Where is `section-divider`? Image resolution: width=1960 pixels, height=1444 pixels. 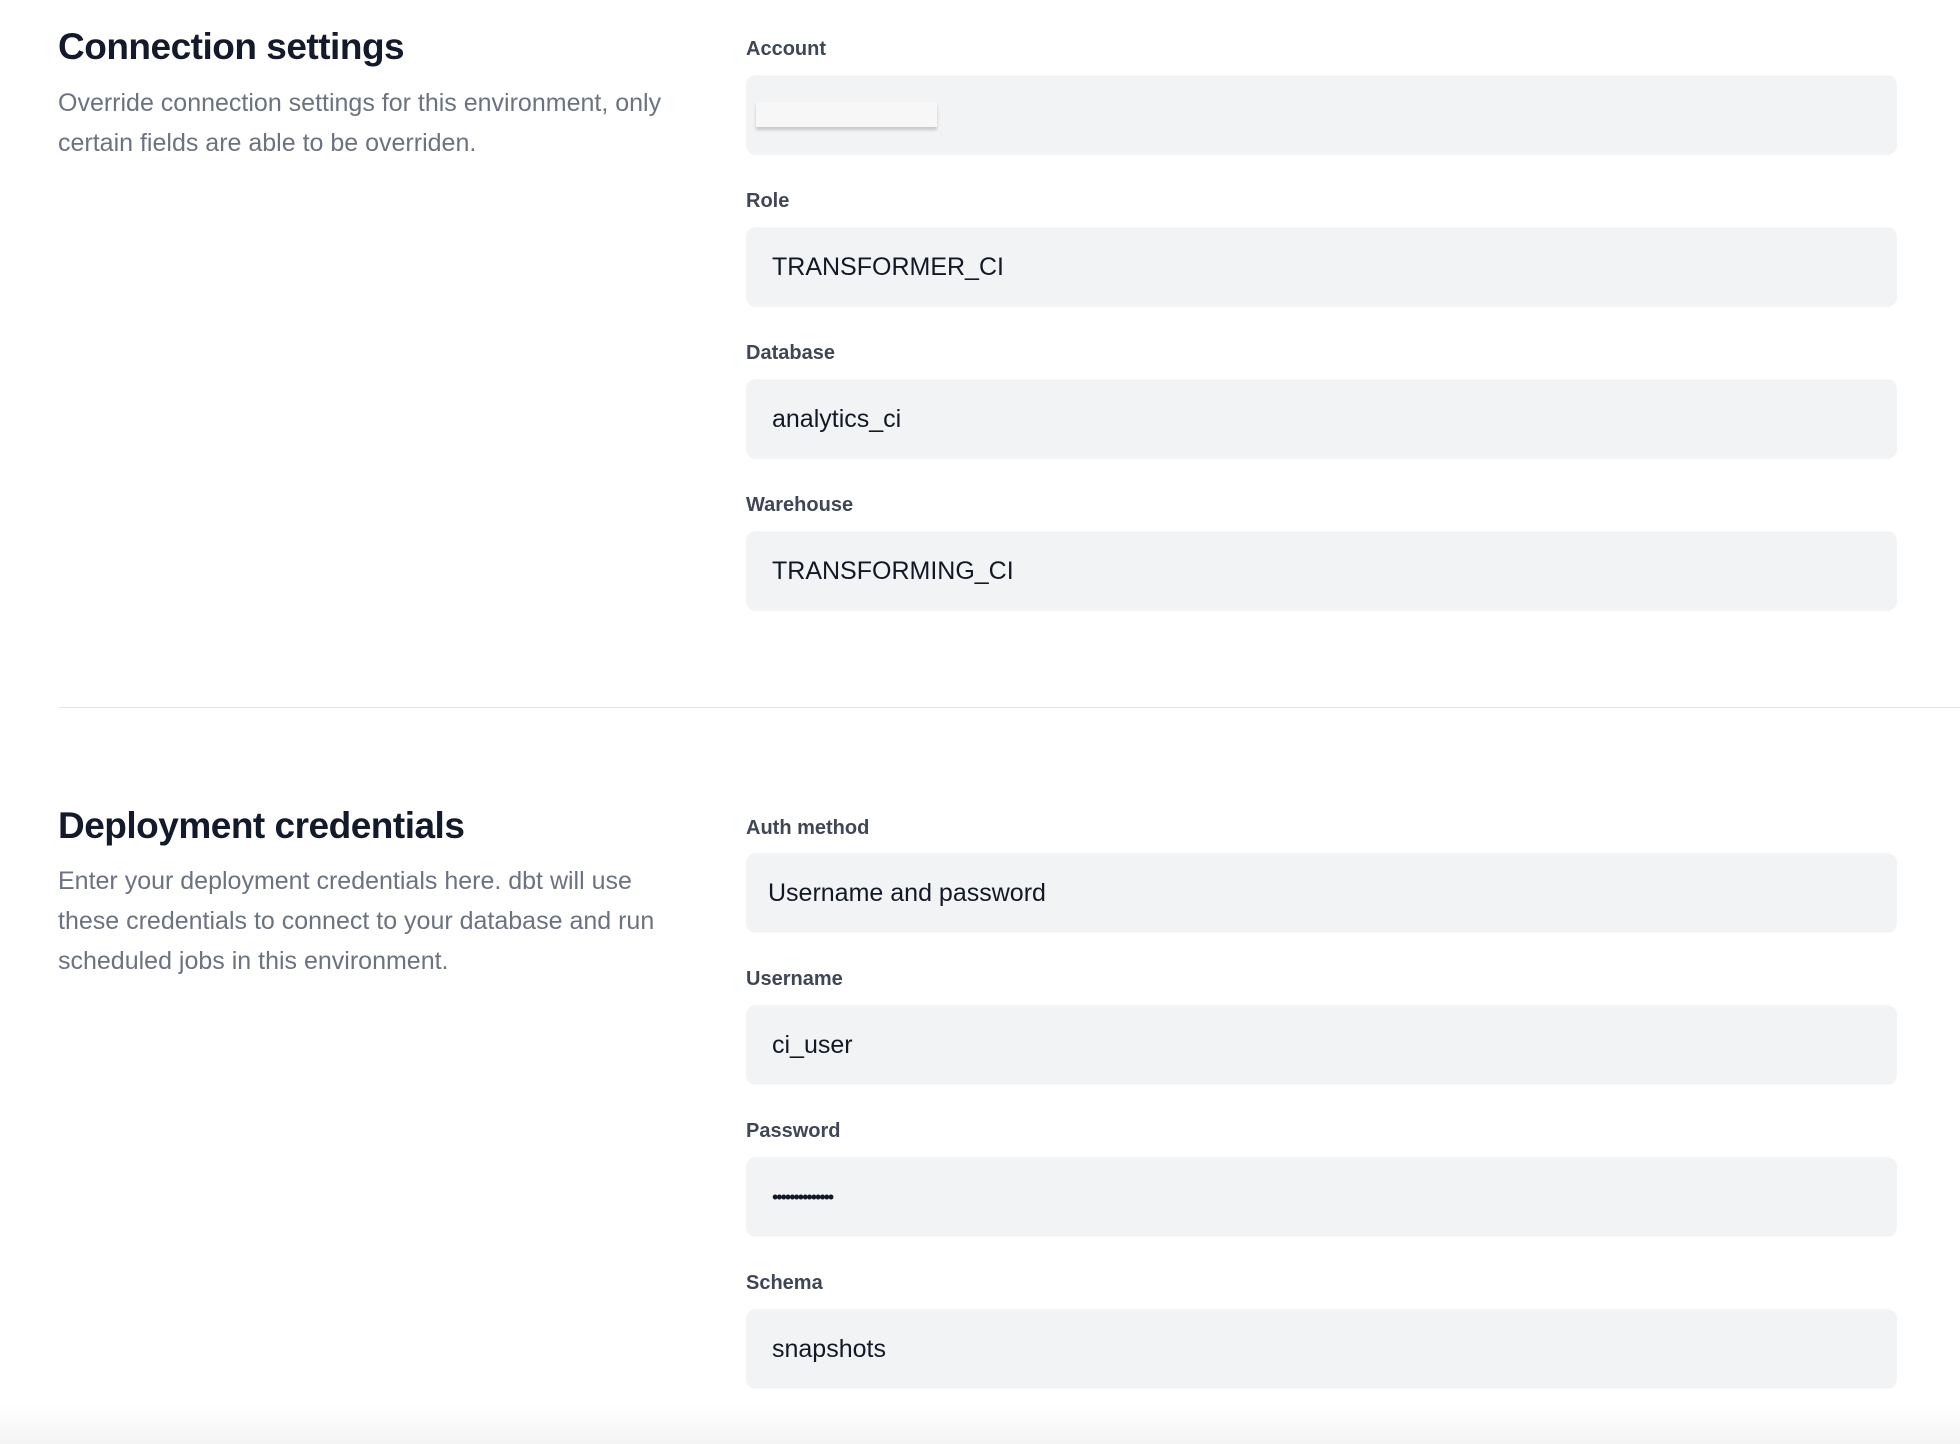
section-divider is located at coordinates (1009, 707).